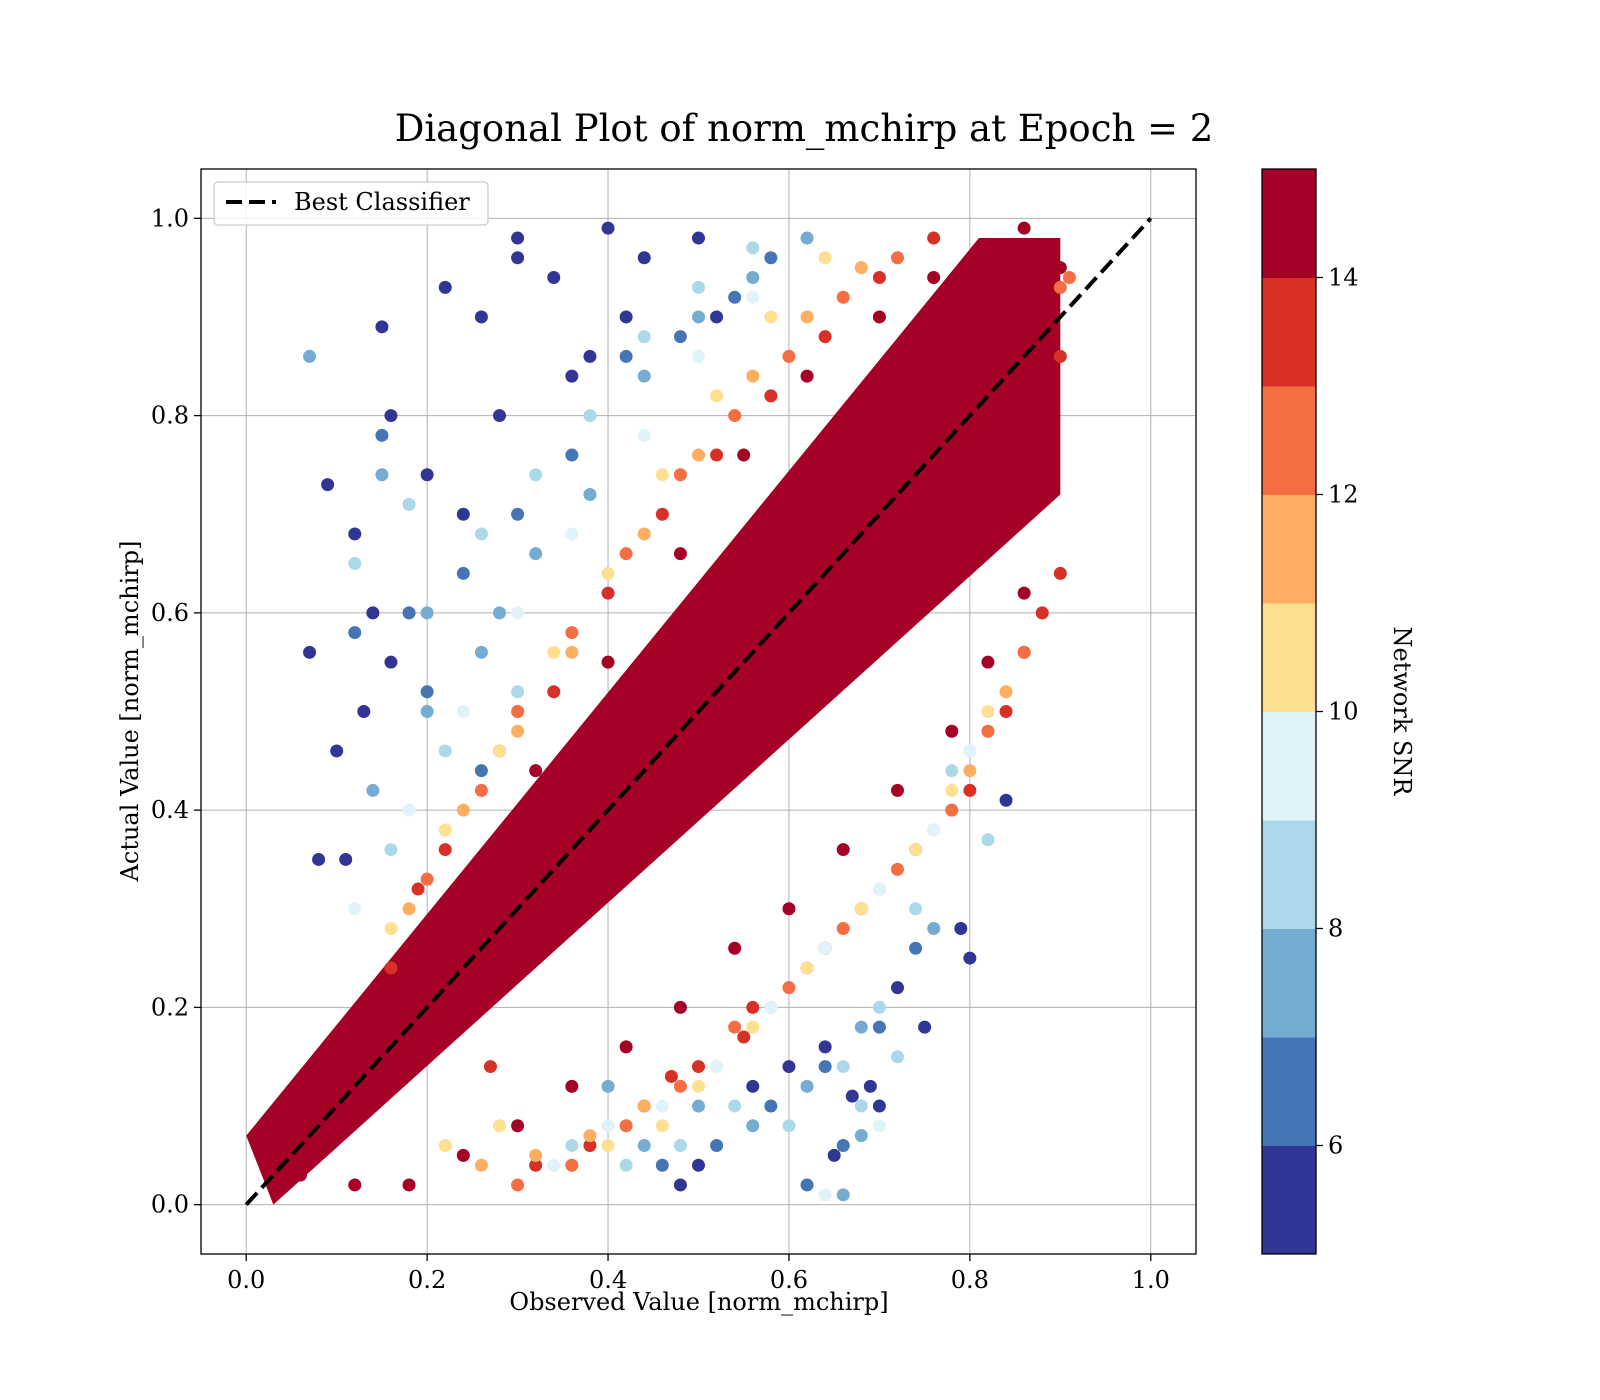 The height and width of the screenshot is (1400, 1600). I want to click on x-tick-label-5: 1.0, so click(1151, 1280).